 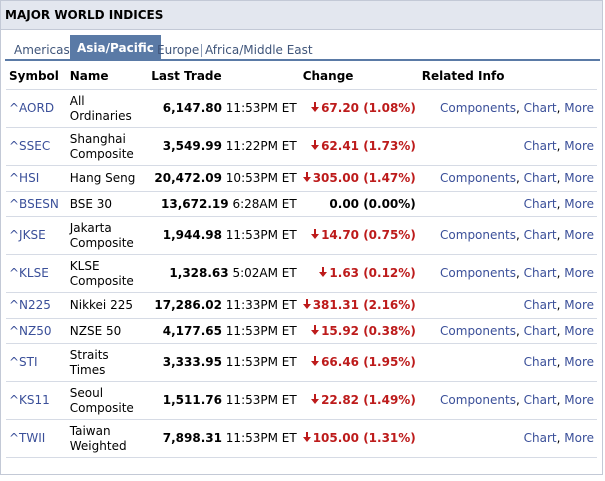 What do you see at coordinates (30, 146) in the screenshot?
I see `index-symbol-link: ^SSEC` at bounding box center [30, 146].